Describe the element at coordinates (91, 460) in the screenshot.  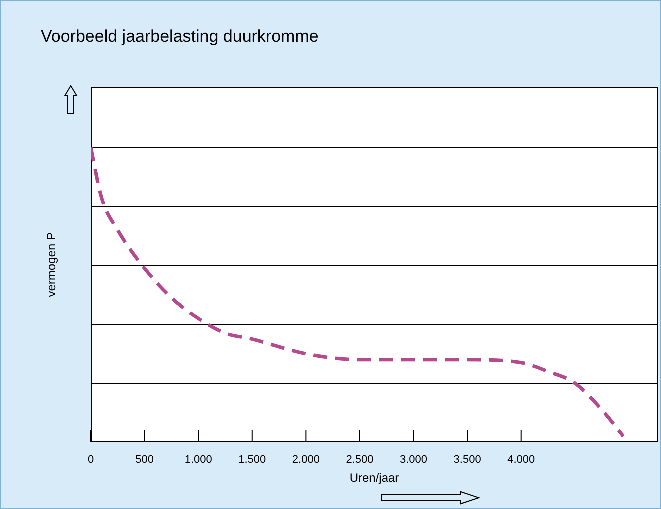
I see `x-tick-label: 0` at that location.